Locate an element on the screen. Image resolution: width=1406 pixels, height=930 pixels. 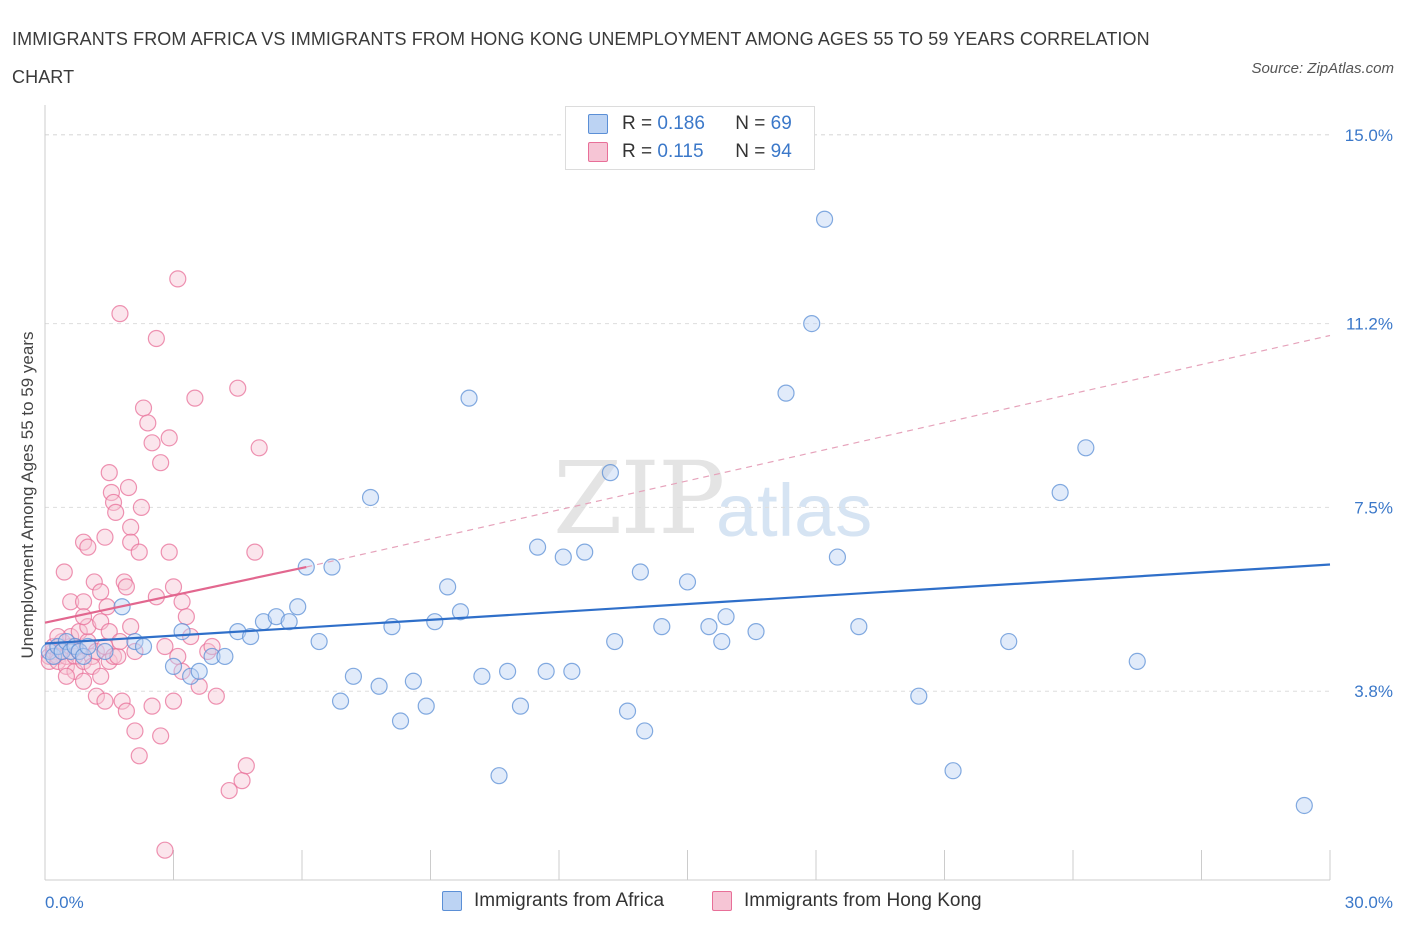
y-tick-label: 11.2% is located at coordinates (1369, 324).